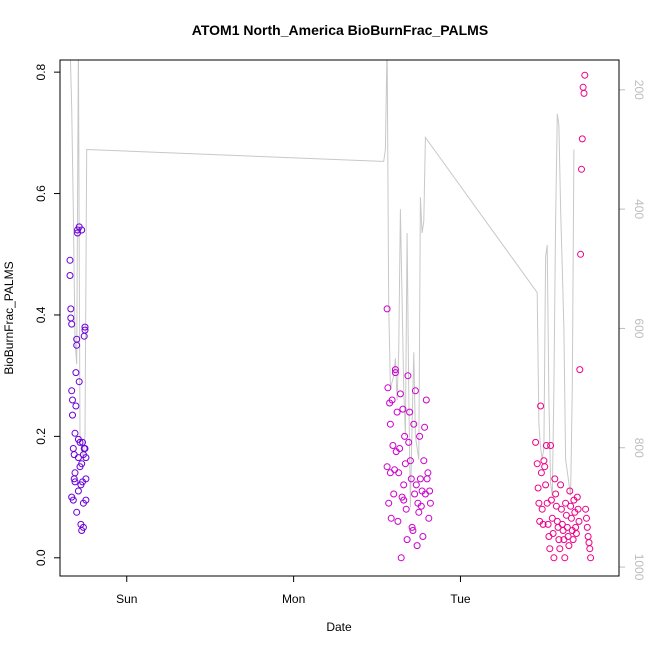  Describe the element at coordinates (639, 567) in the screenshot. I see `y2-tick-label: 1000` at that location.